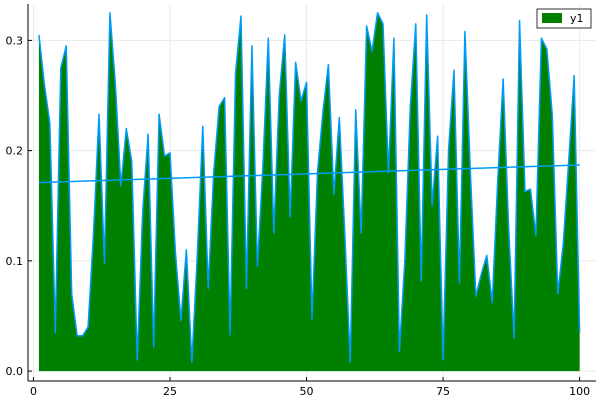 Image resolution: width=600 pixels, height=400 pixels. I want to click on y-tick-label-3: 0.3, so click(15, 40).